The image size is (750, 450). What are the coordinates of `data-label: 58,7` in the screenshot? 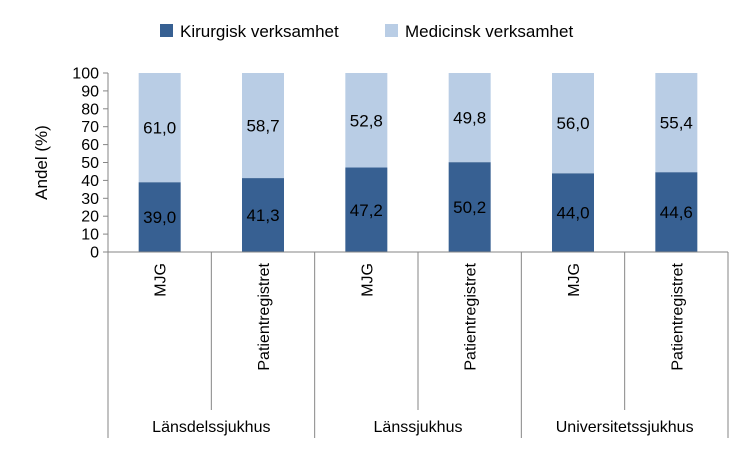 It's located at (262, 126).